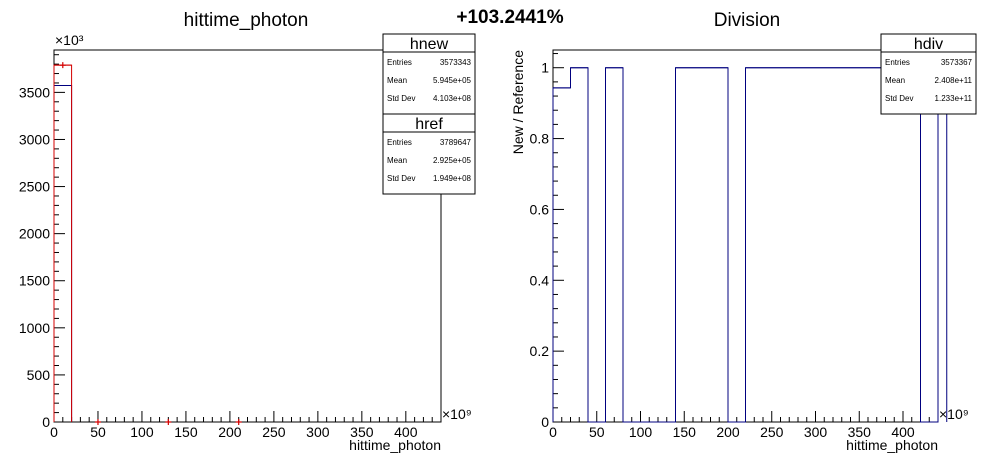 Image resolution: width=996 pixels, height=472 pixels. Describe the element at coordinates (954, 80) in the screenshot. I see `stats-value: 2.408e+11` at that location.